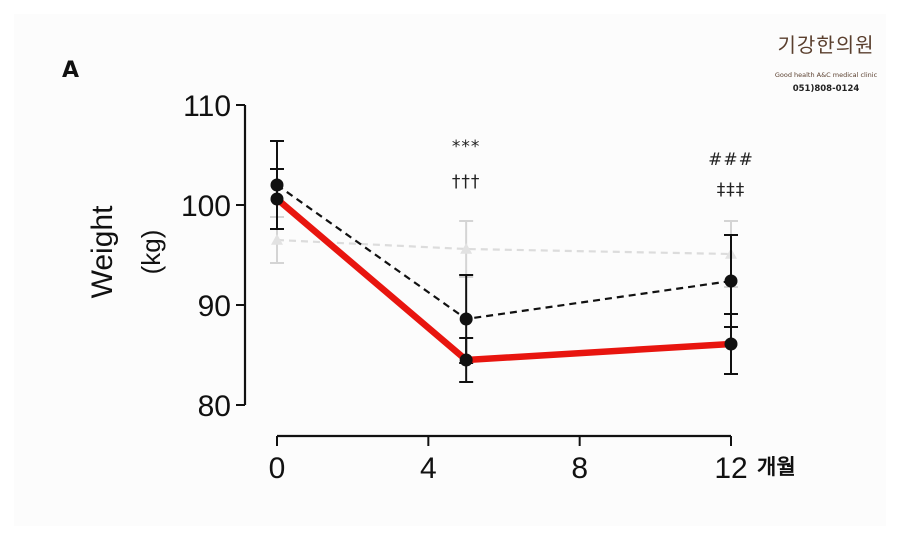  I want to click on y-axis-unit: (kg), so click(151, 252).